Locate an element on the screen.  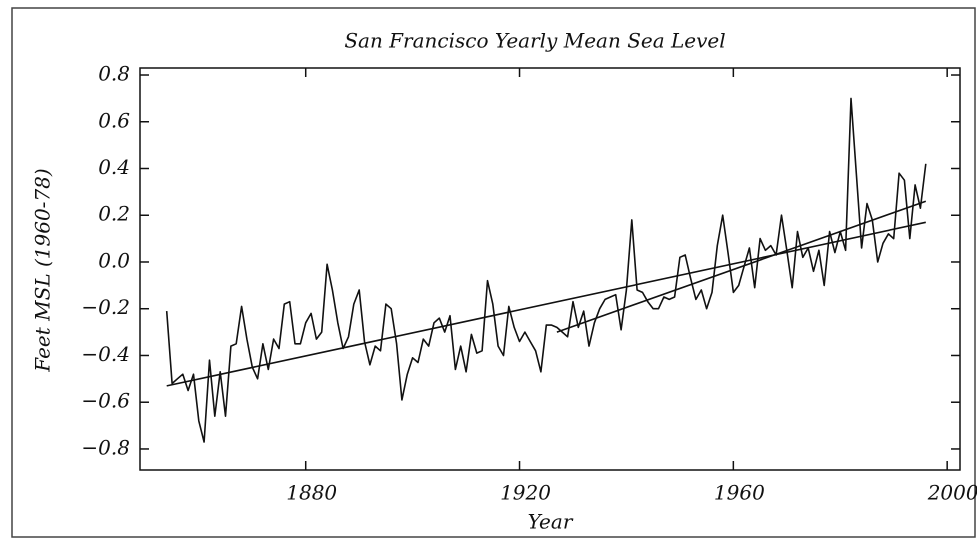
y-tick-label: 0.6 is located at coordinates (114, 120).